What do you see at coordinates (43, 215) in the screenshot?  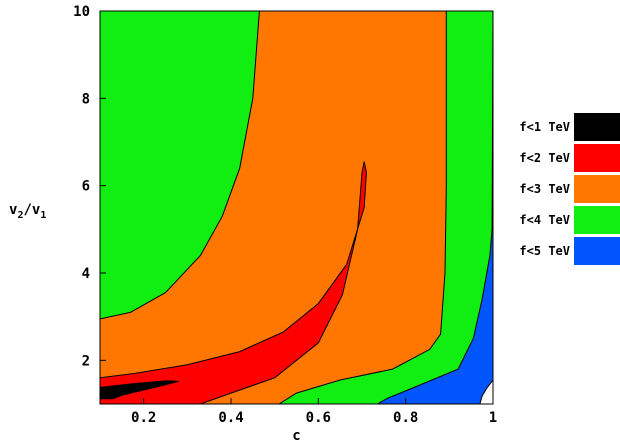 I see `y-axis-label-sub2: 1` at bounding box center [43, 215].